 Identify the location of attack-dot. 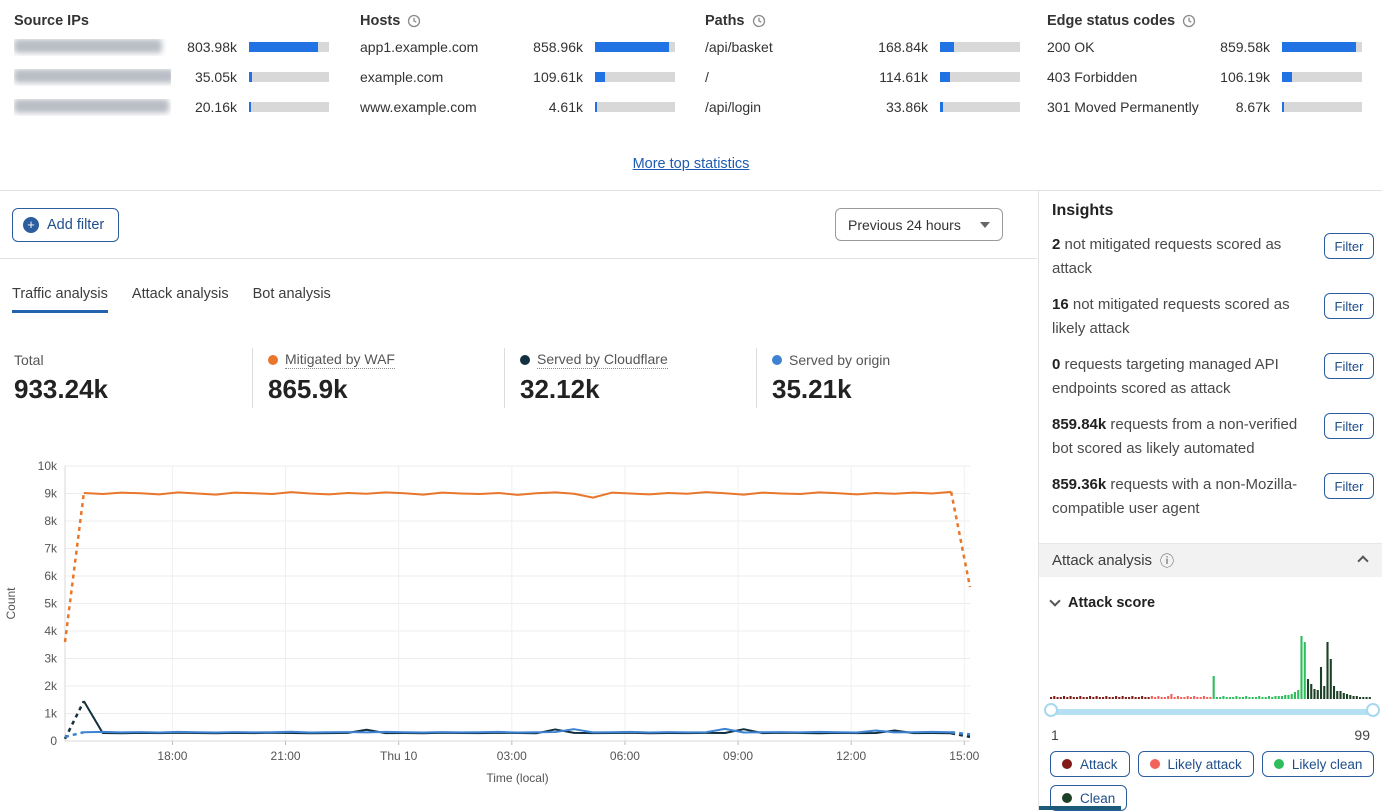
(1067, 764).